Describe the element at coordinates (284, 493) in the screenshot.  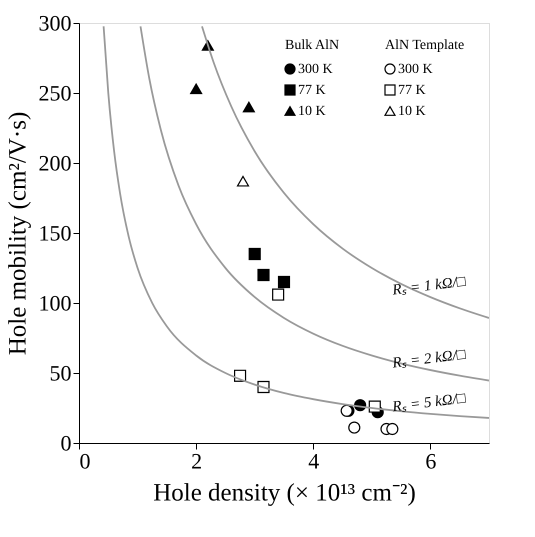
I see `x-axis-title: Hole density (× 10¹³ cm⁻²)` at that location.